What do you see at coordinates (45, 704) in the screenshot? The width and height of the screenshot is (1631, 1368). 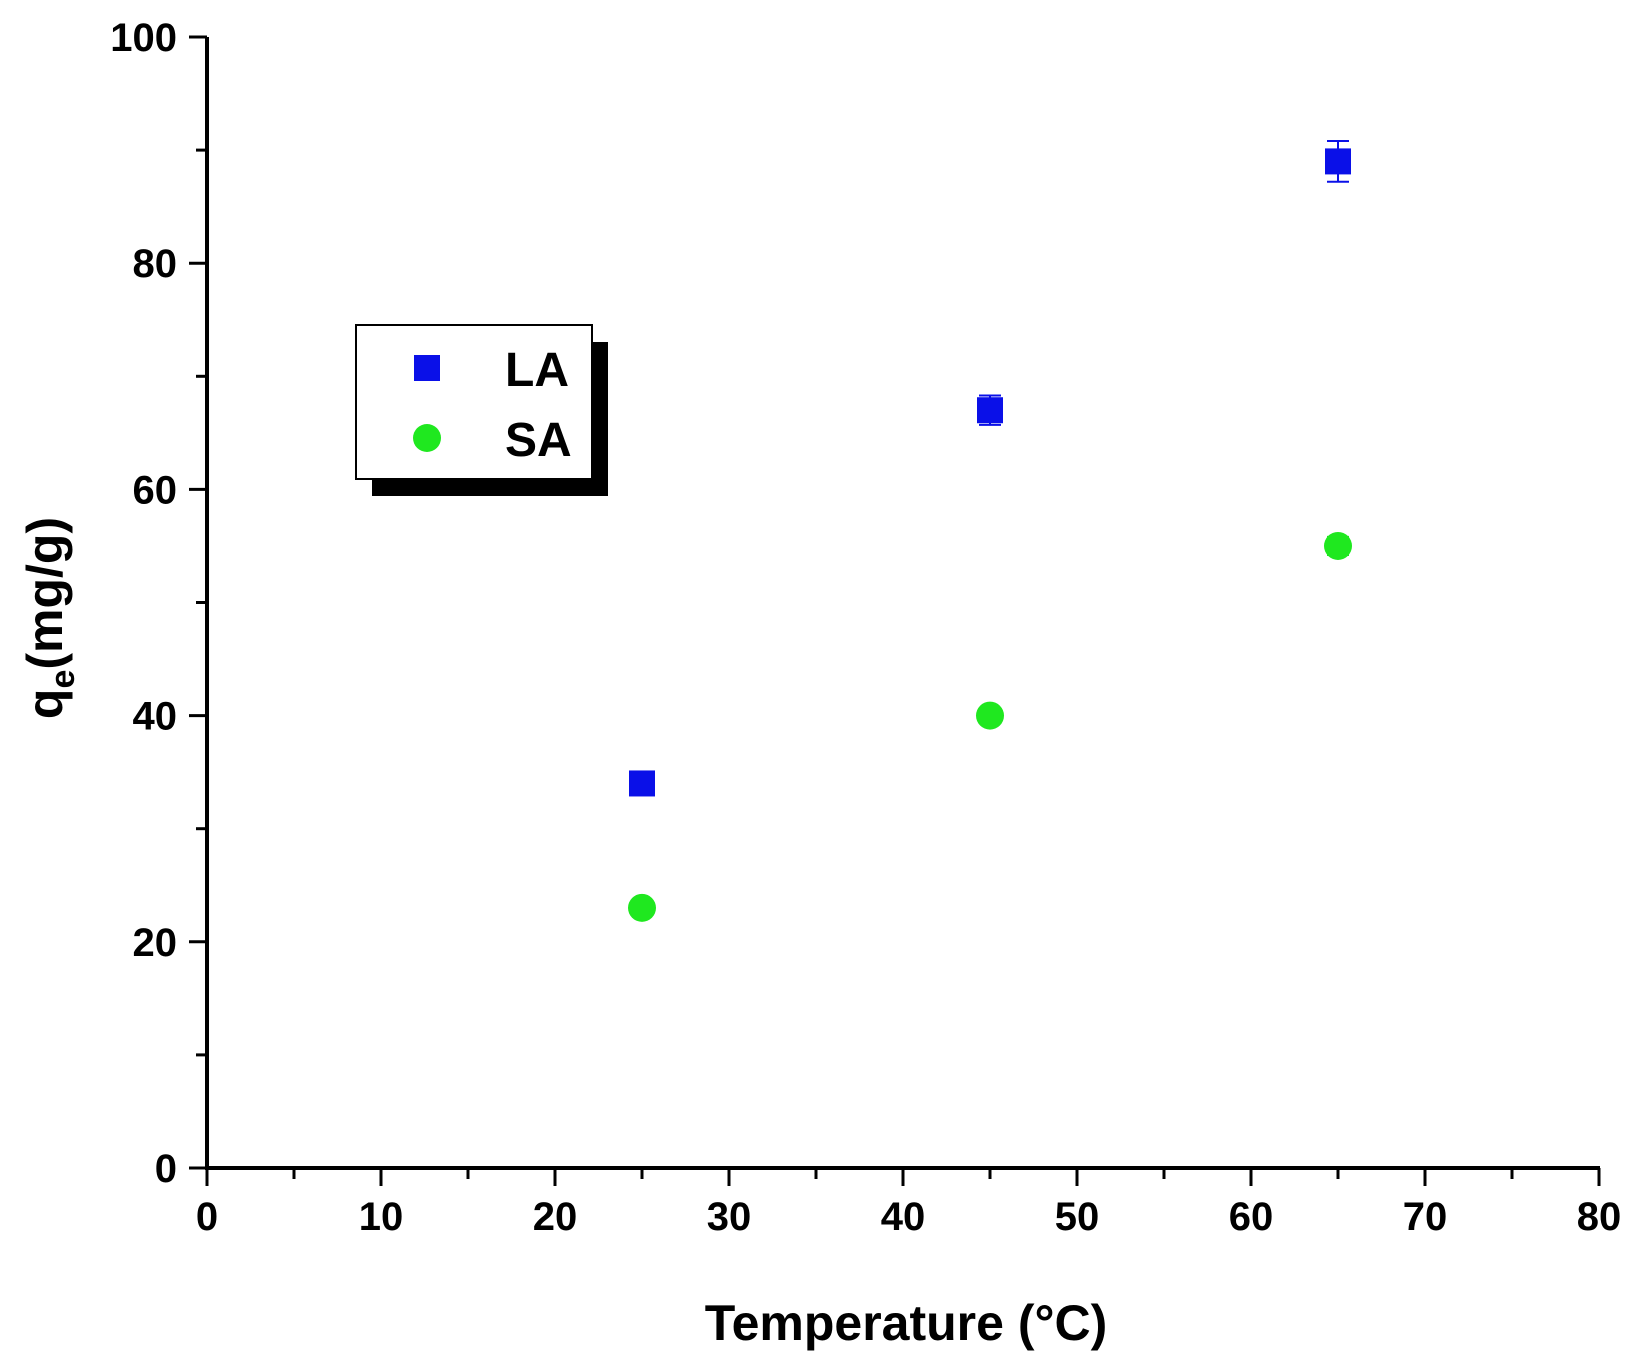 I see `y-axis-title-symbol: q` at bounding box center [45, 704].